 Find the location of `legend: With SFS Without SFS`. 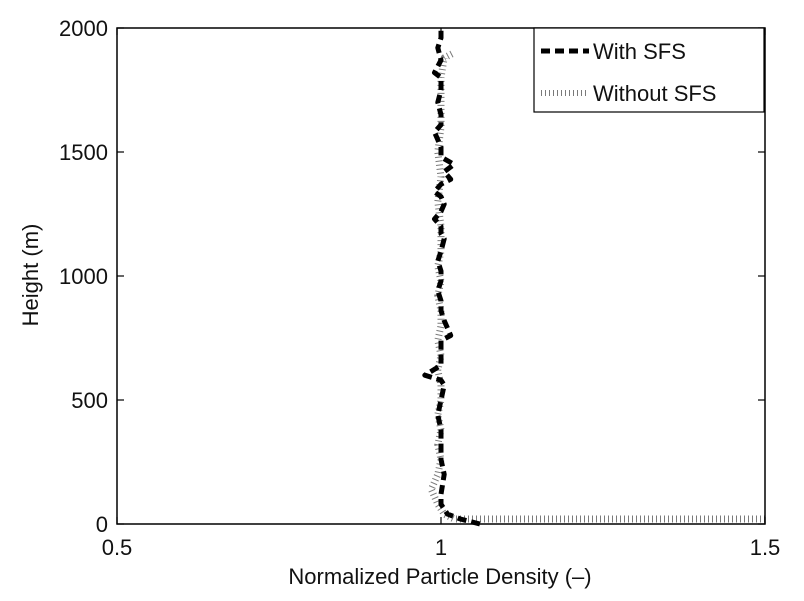

legend: With SFS Without SFS is located at coordinates (649, 70).